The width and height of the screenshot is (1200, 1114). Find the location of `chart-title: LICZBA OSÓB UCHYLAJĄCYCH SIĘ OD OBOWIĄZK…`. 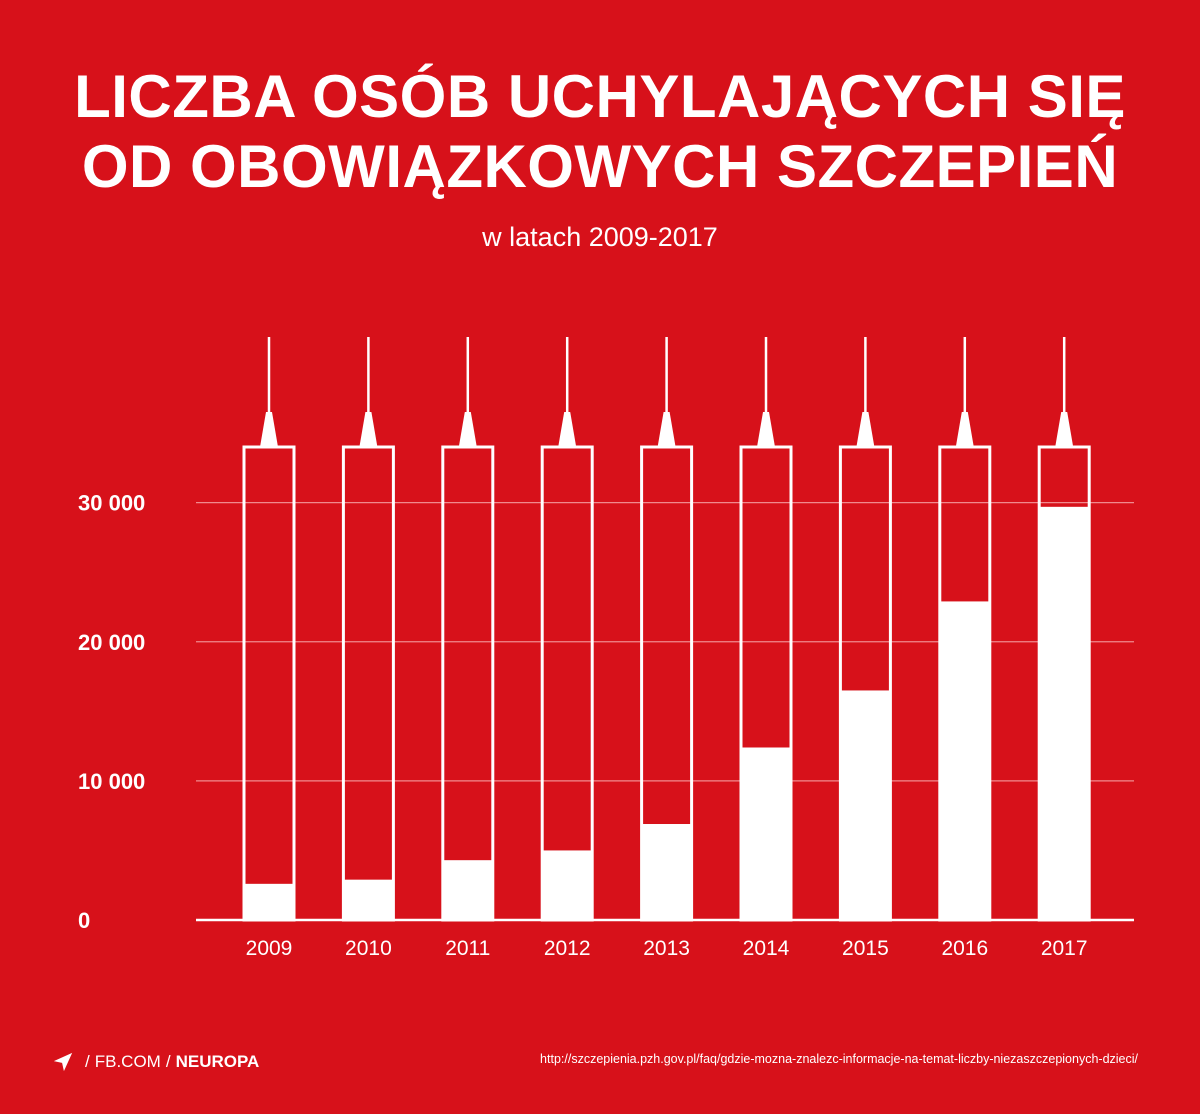

chart-title: LICZBA OSÓB UCHYLAJĄCYCH SIĘ OD OBOWIĄZK… is located at coordinates (600, 132).